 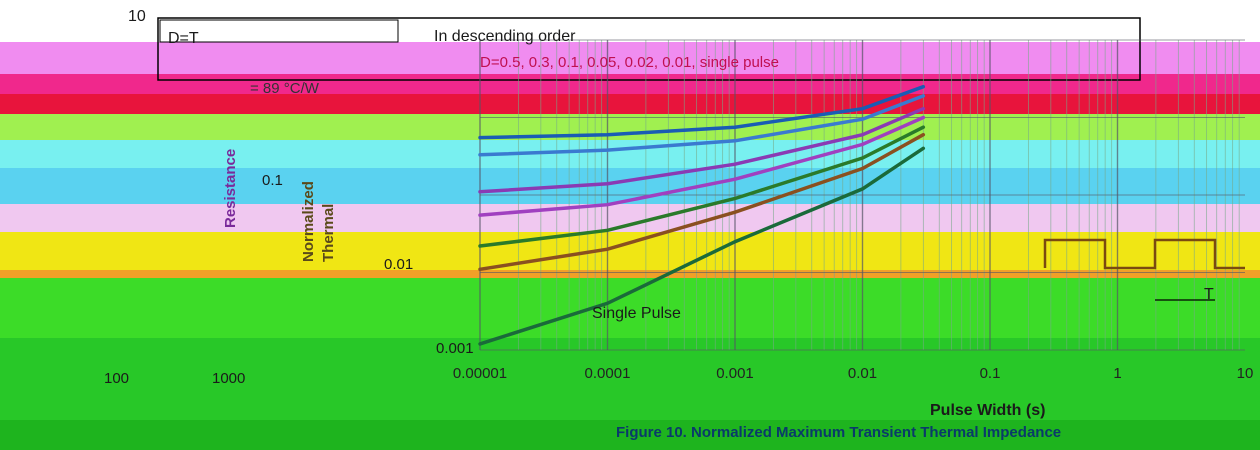 I want to click on y-tick-0.001: 0.001, so click(x=455, y=348).